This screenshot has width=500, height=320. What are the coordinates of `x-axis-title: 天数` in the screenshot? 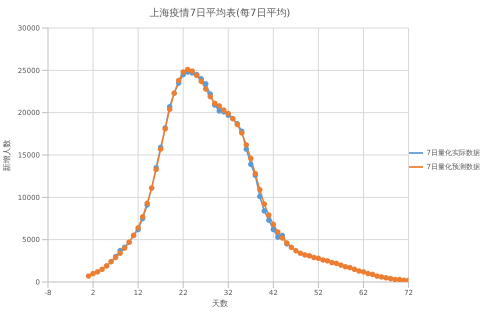 It's located at (220, 303).